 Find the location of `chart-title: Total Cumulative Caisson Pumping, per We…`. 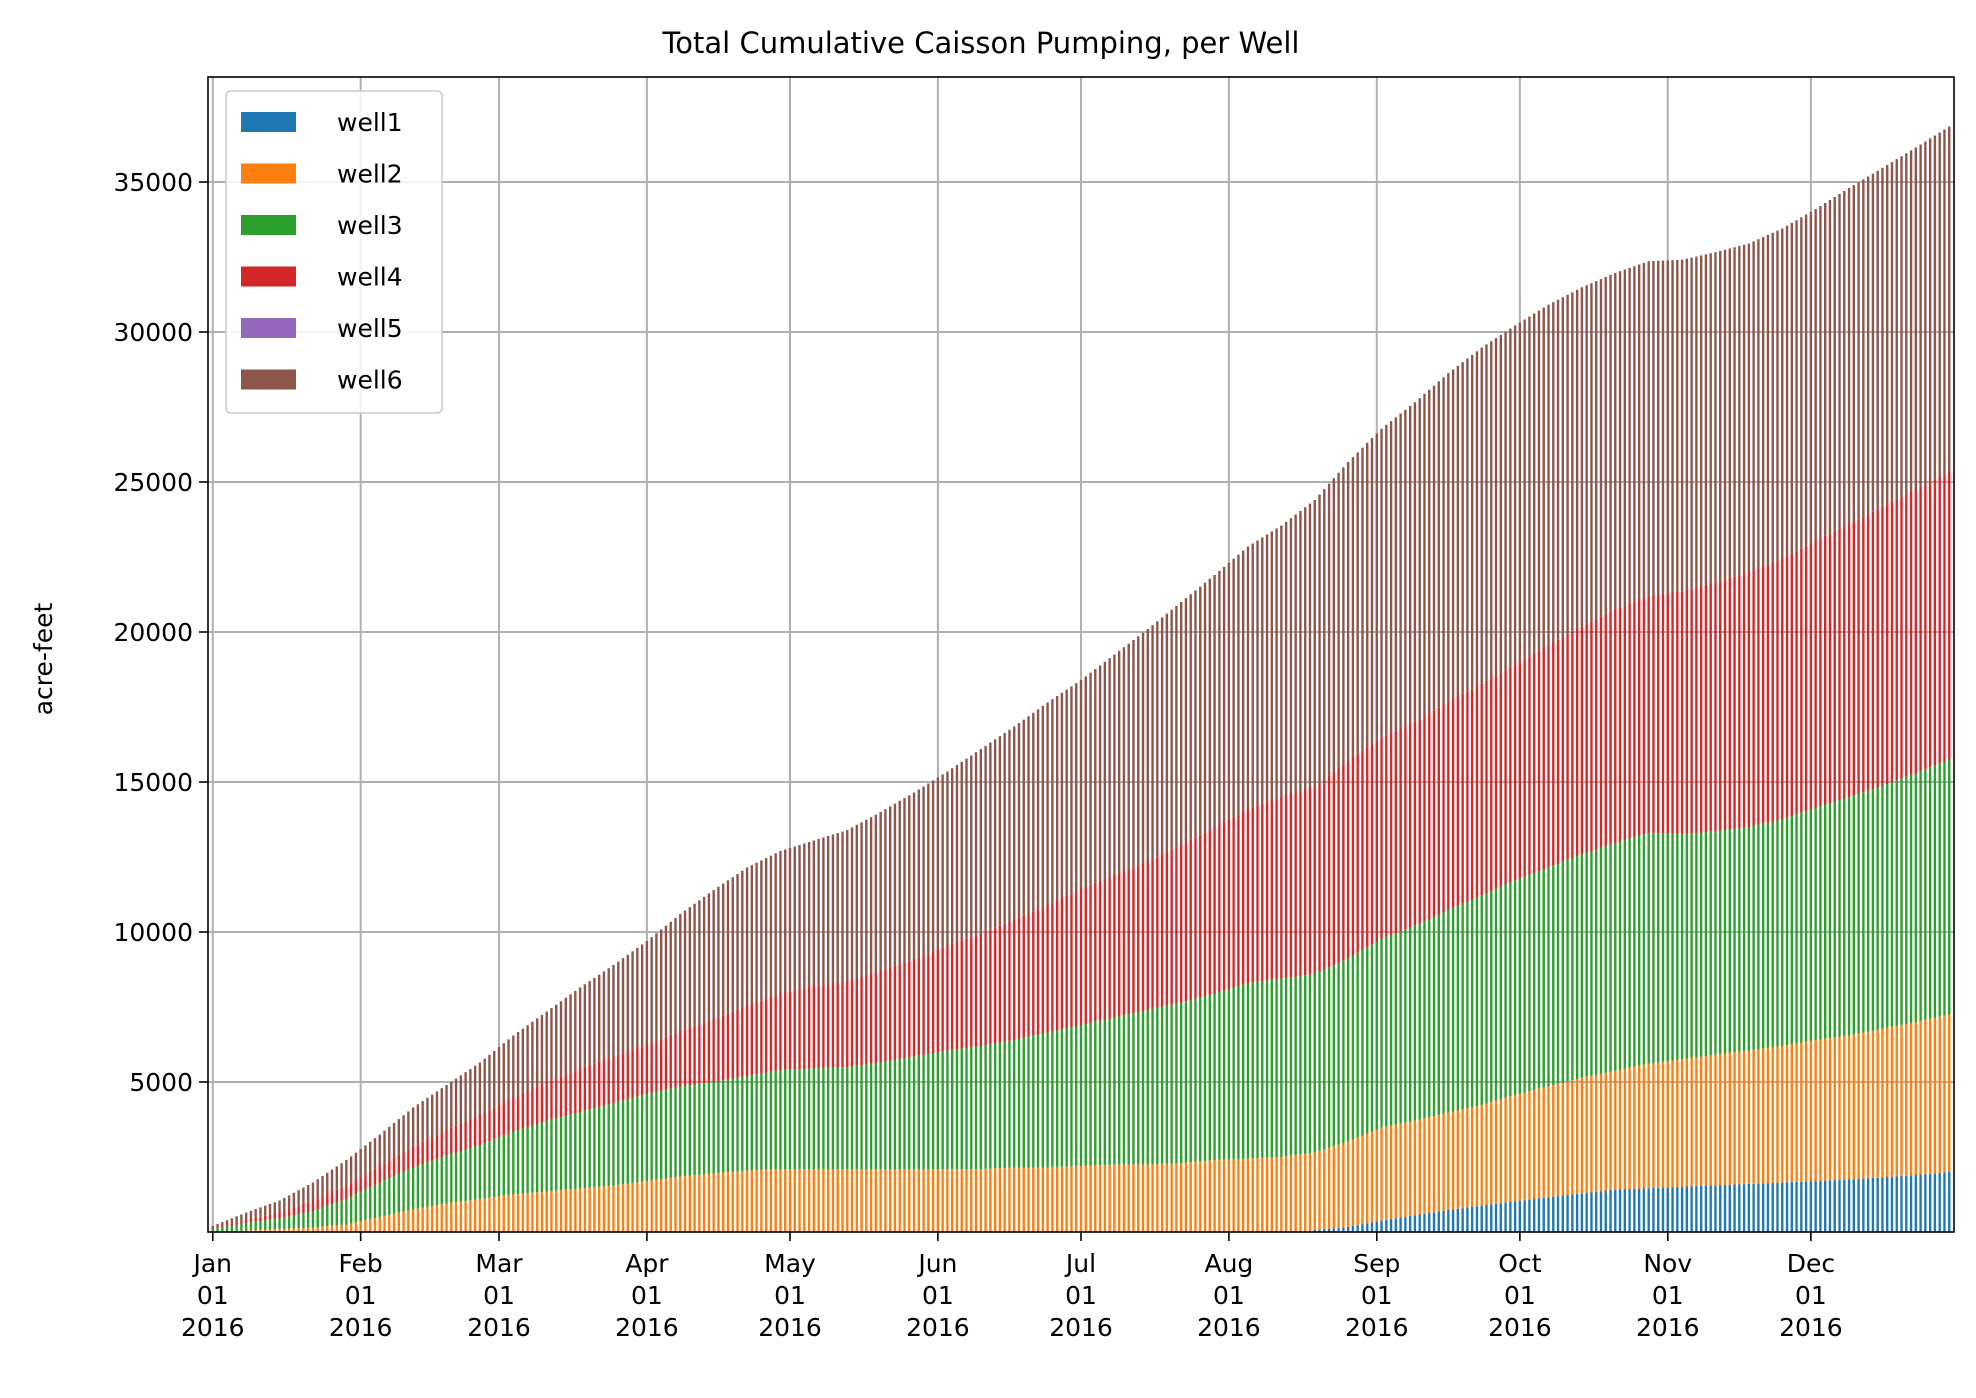

chart-title: Total Cumulative Caisson Pumping, per We… is located at coordinates (981, 43).